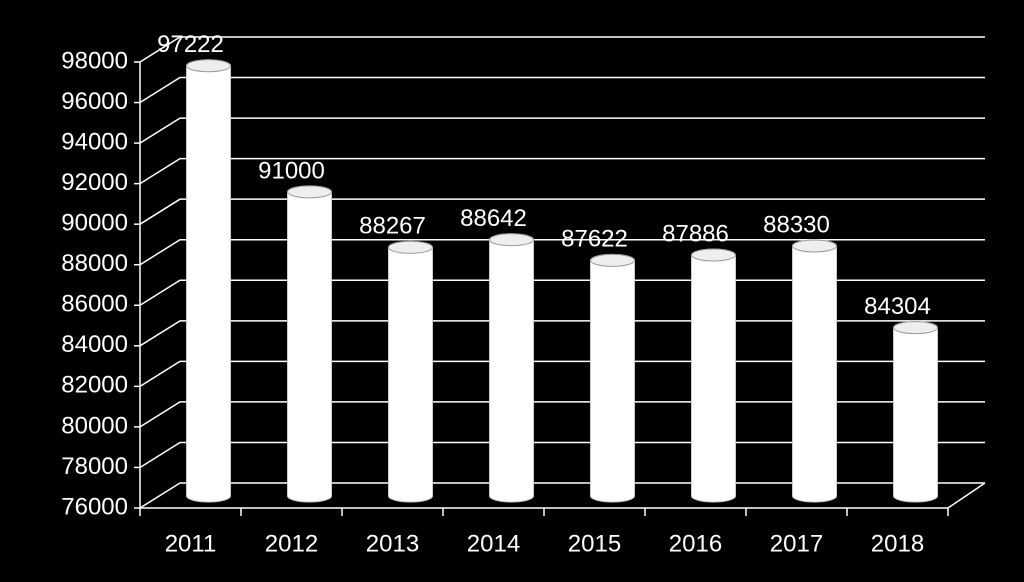 The width and height of the screenshot is (1024, 582). I want to click on y-tick-label: 88000, so click(94, 263).